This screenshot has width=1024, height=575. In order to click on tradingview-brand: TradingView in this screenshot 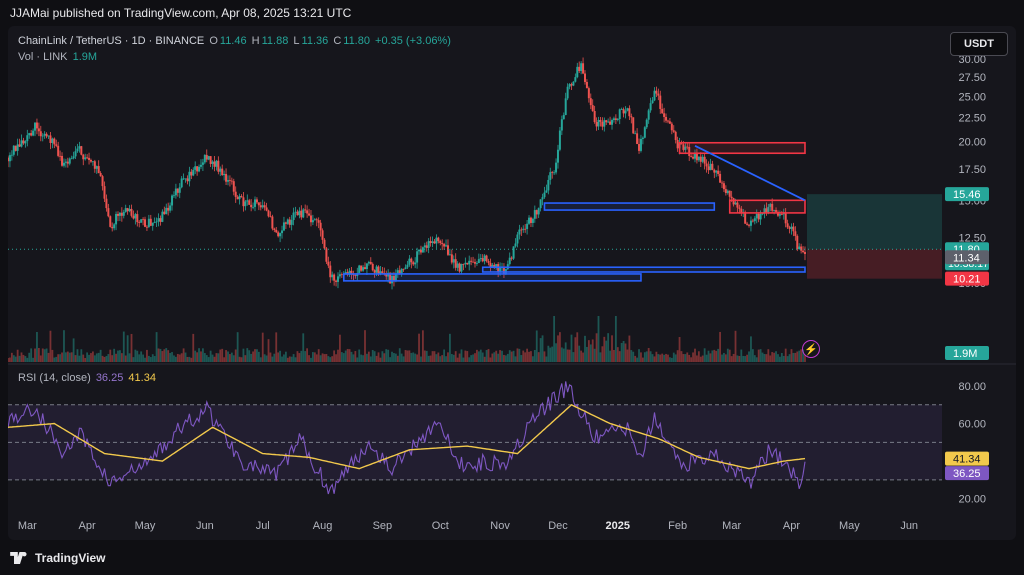, I will do `click(57, 558)`.